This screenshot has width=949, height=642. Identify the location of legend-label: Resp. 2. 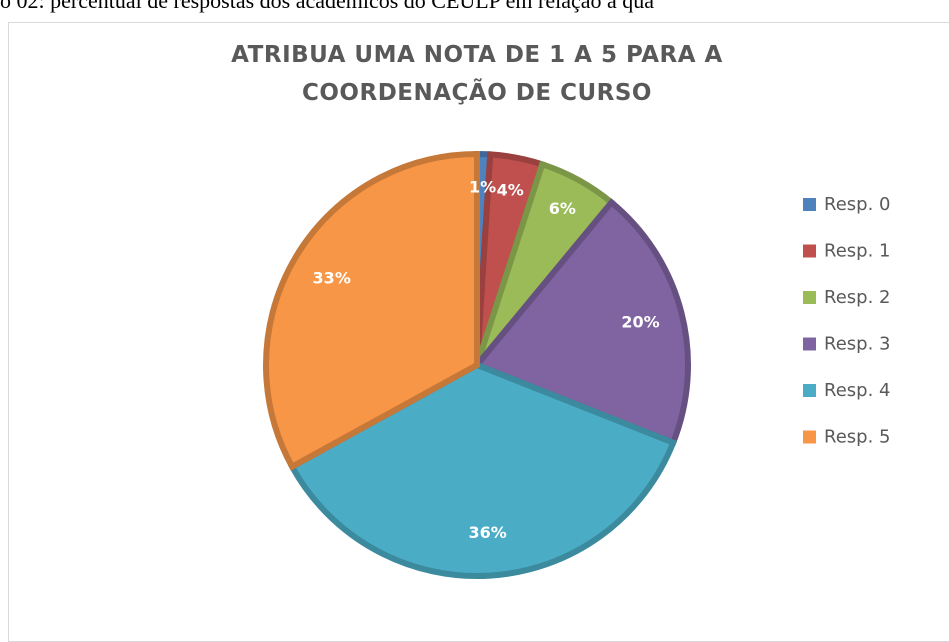
(857, 297).